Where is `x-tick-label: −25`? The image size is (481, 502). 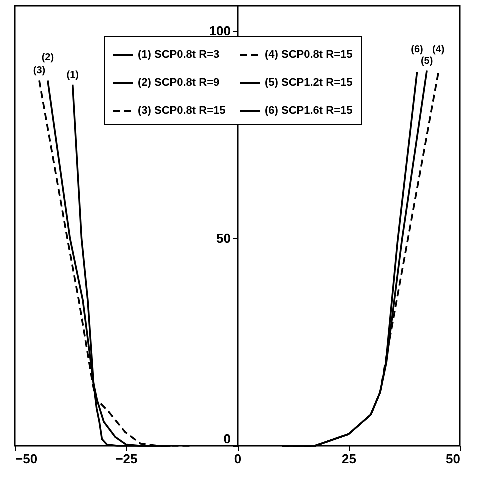
x-tick-label: −25 is located at coordinates (127, 459).